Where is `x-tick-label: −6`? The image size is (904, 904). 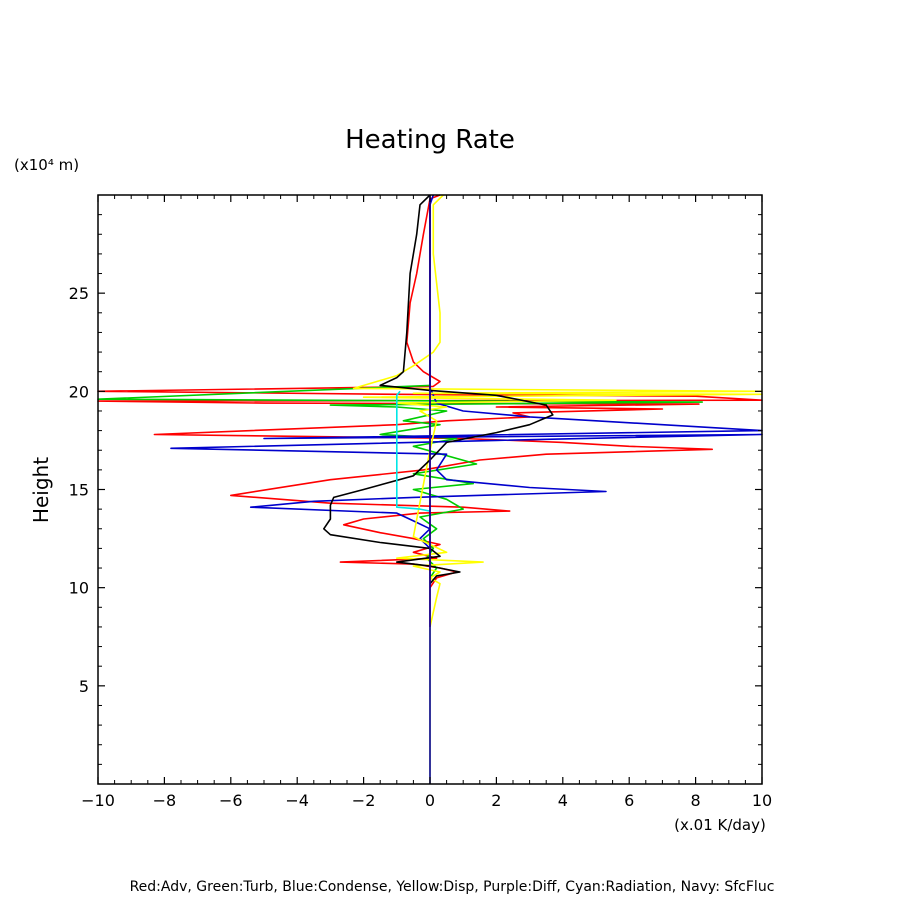 x-tick-label: −6 is located at coordinates (231, 800).